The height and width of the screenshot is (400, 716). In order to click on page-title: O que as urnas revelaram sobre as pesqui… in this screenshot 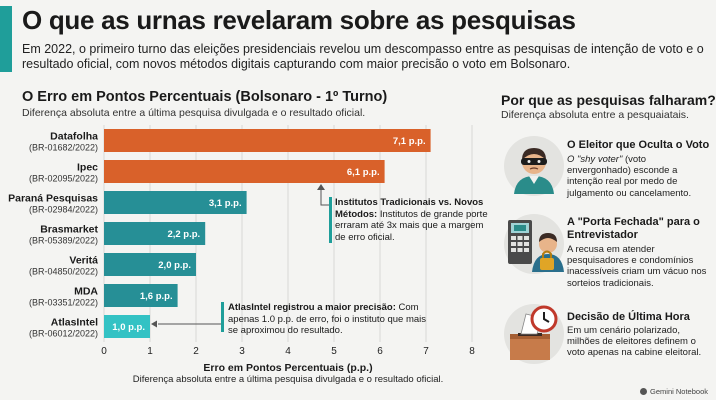, I will do `click(299, 20)`.